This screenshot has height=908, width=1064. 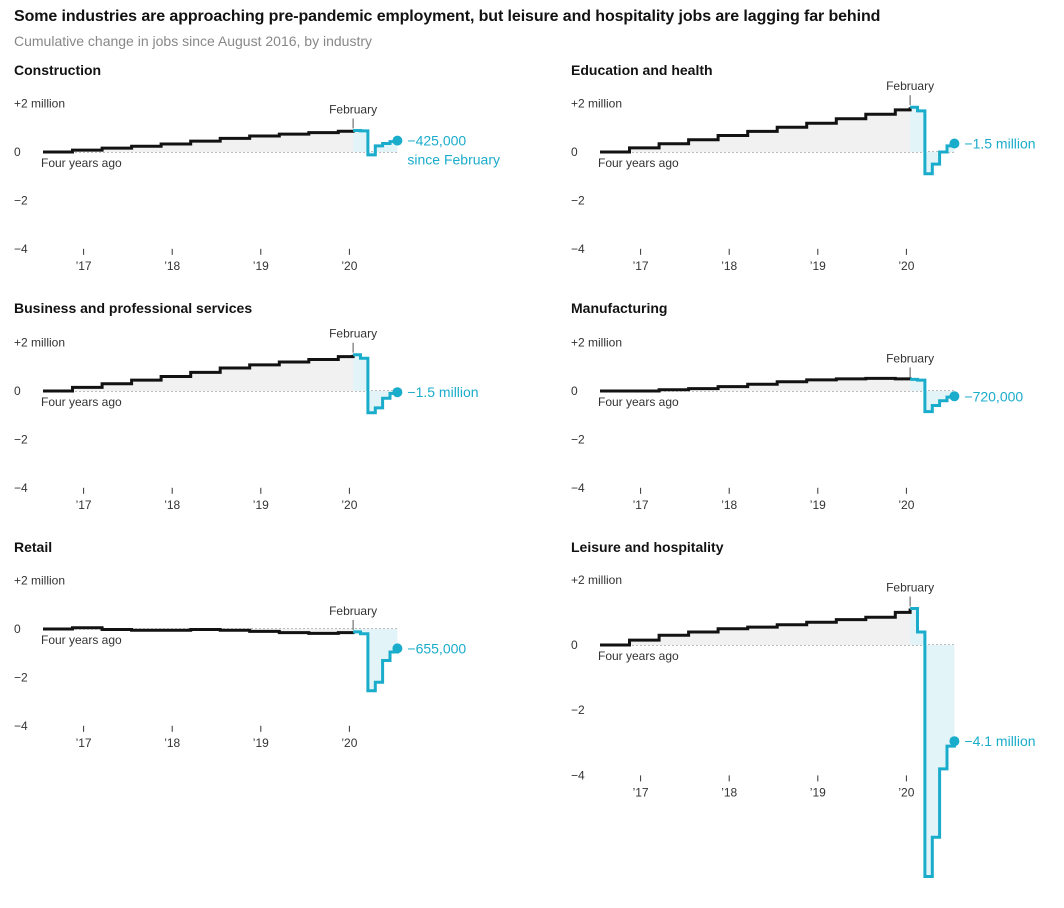 What do you see at coordinates (619, 308) in the screenshot?
I see `panel-title: Manufacturing` at bounding box center [619, 308].